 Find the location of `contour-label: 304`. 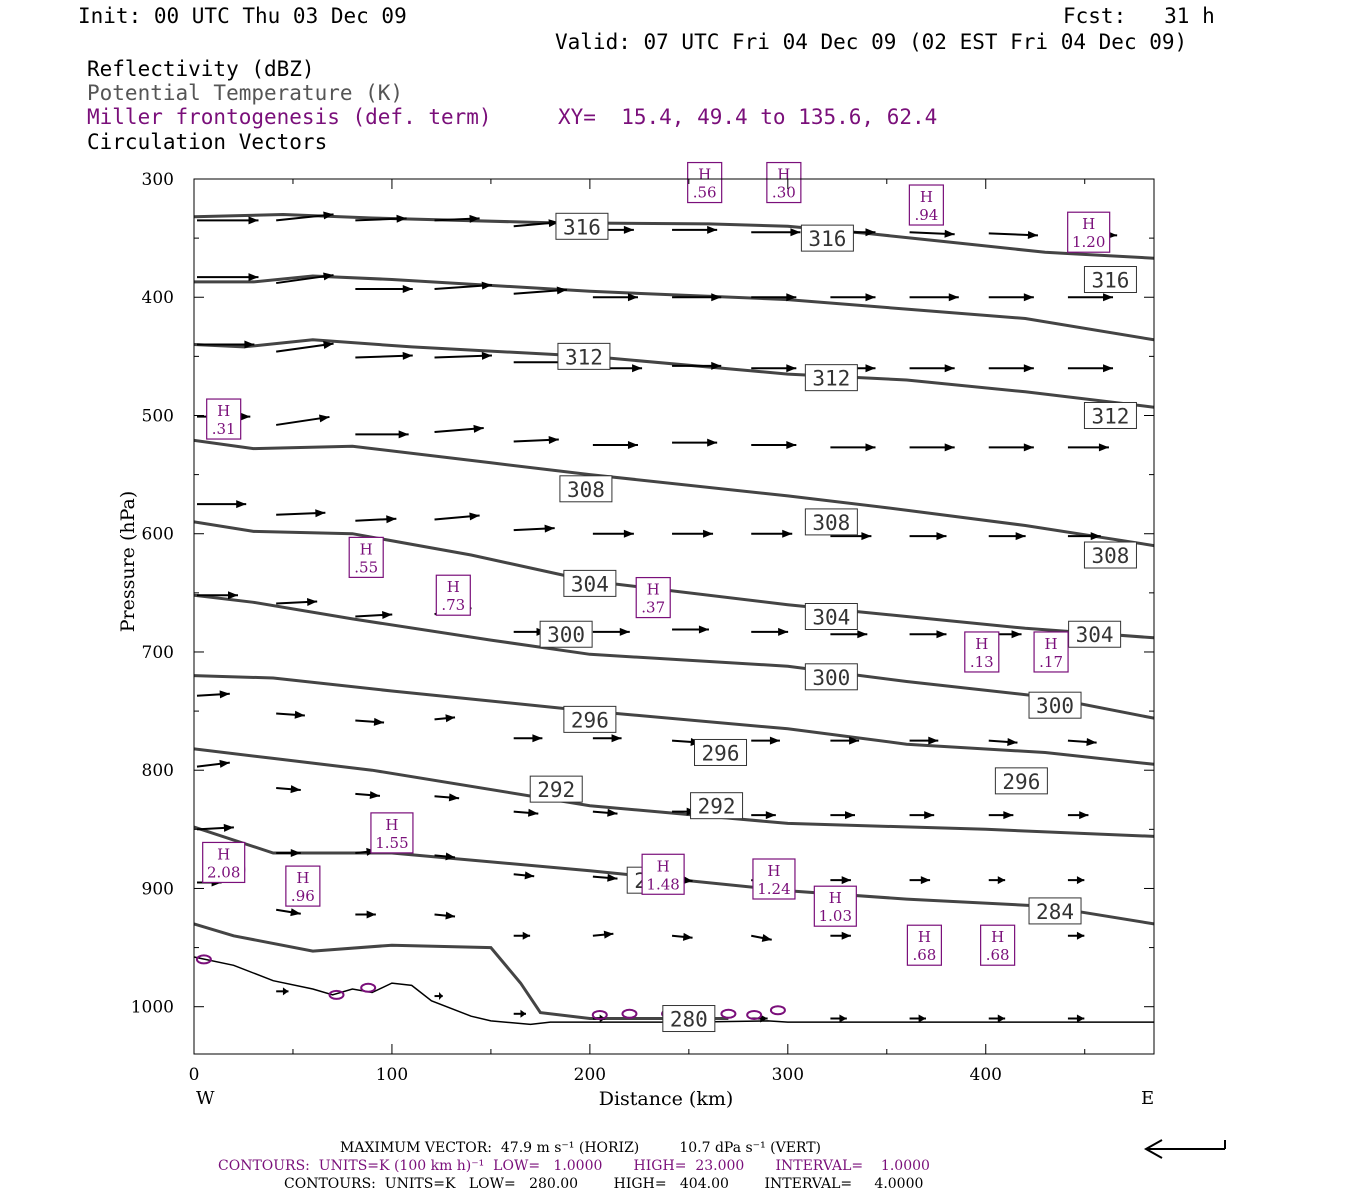

contour-label: 304 is located at coordinates (1095, 634).